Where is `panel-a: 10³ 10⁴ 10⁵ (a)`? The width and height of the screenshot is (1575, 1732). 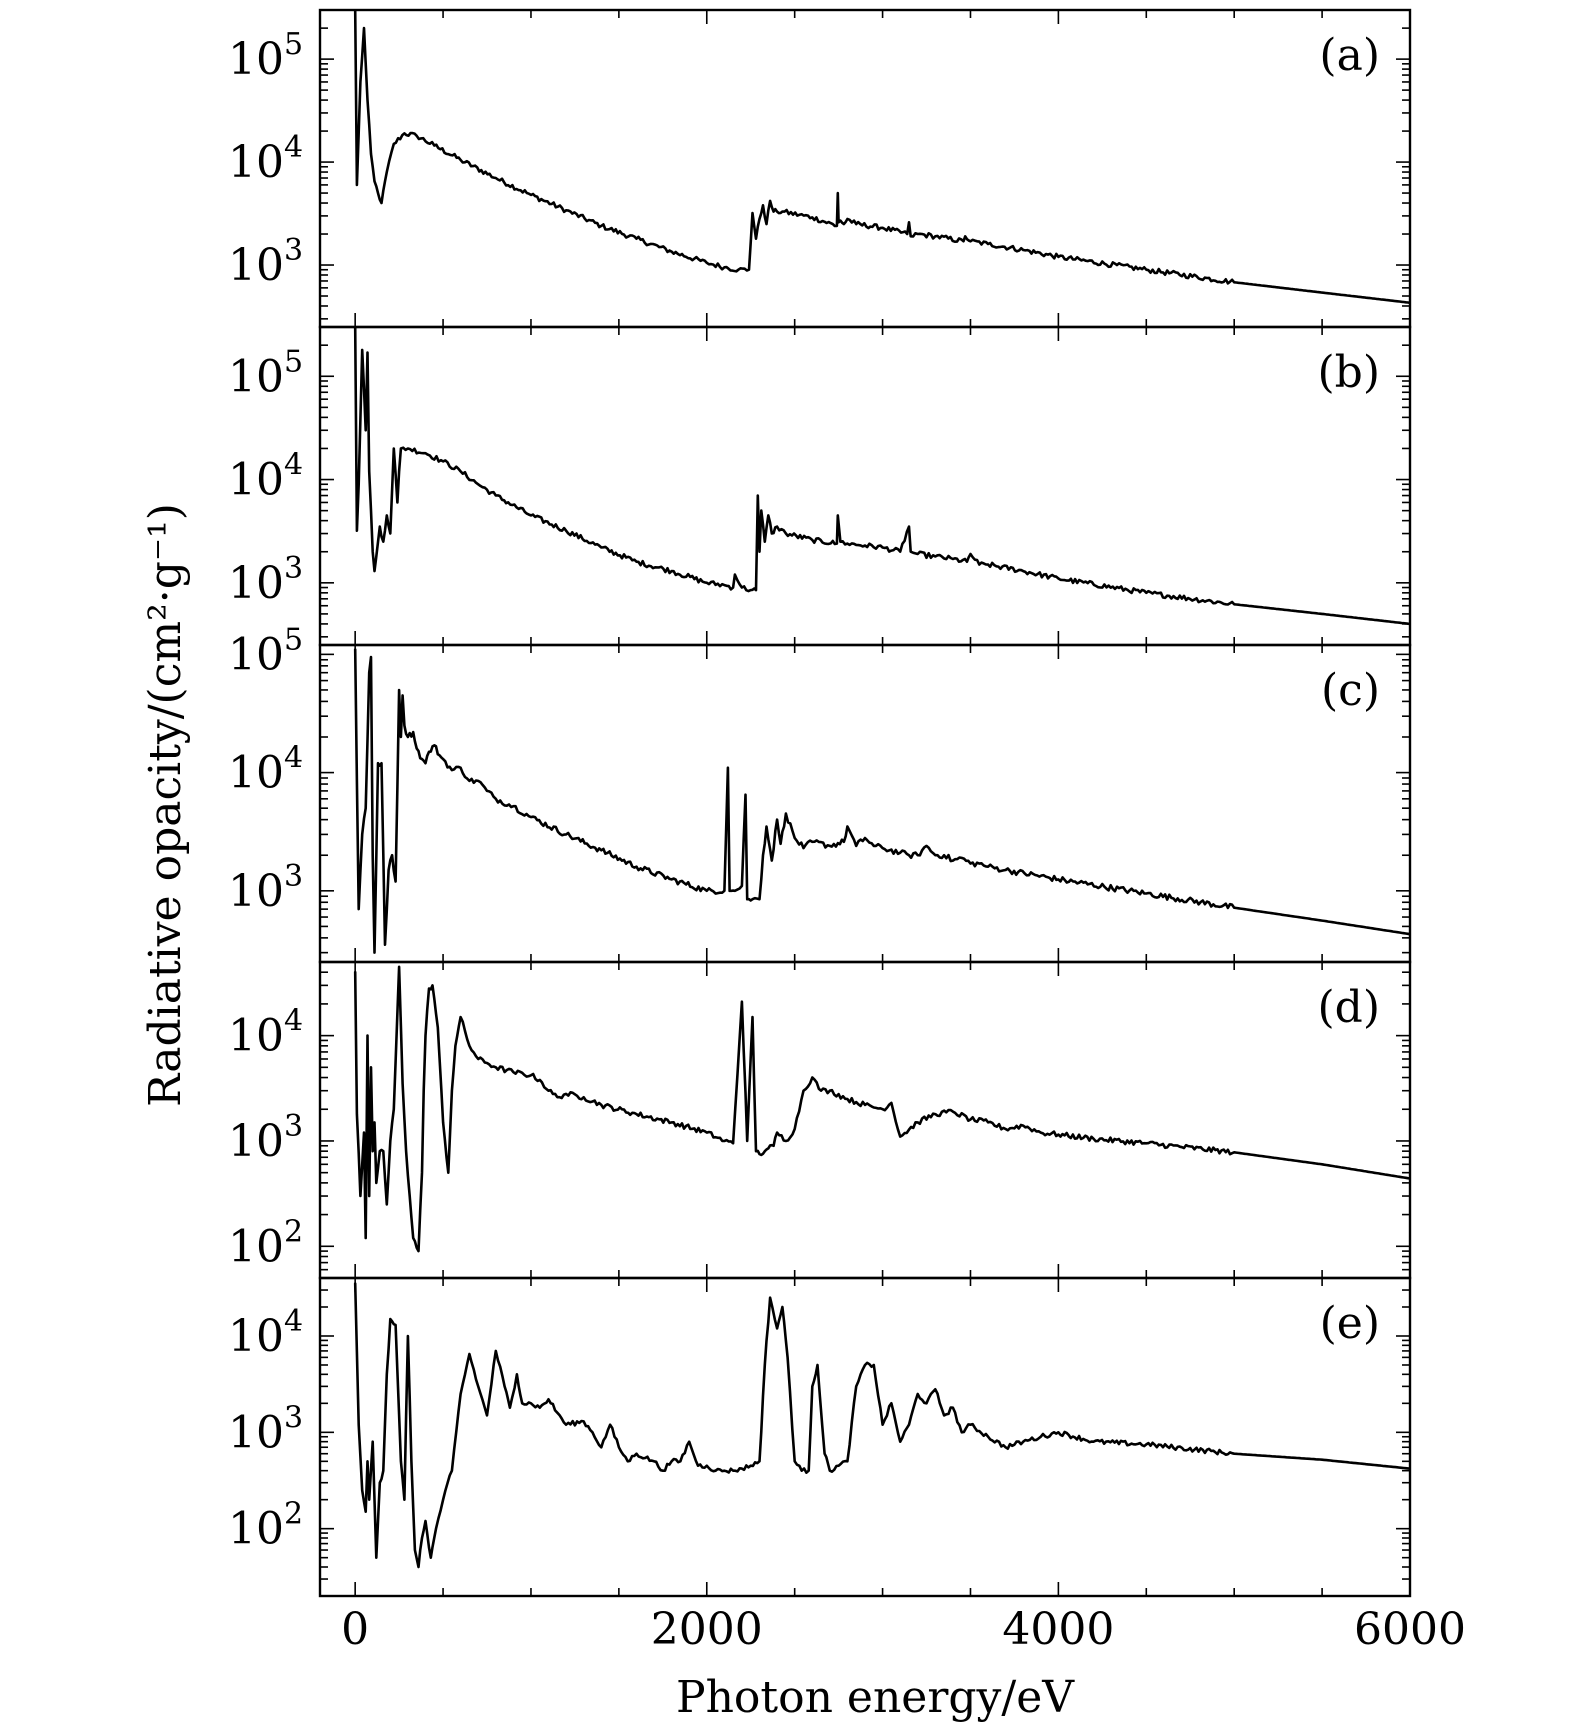 panel-a: 10³ 10⁴ 10⁵ (a) is located at coordinates (820, 168).